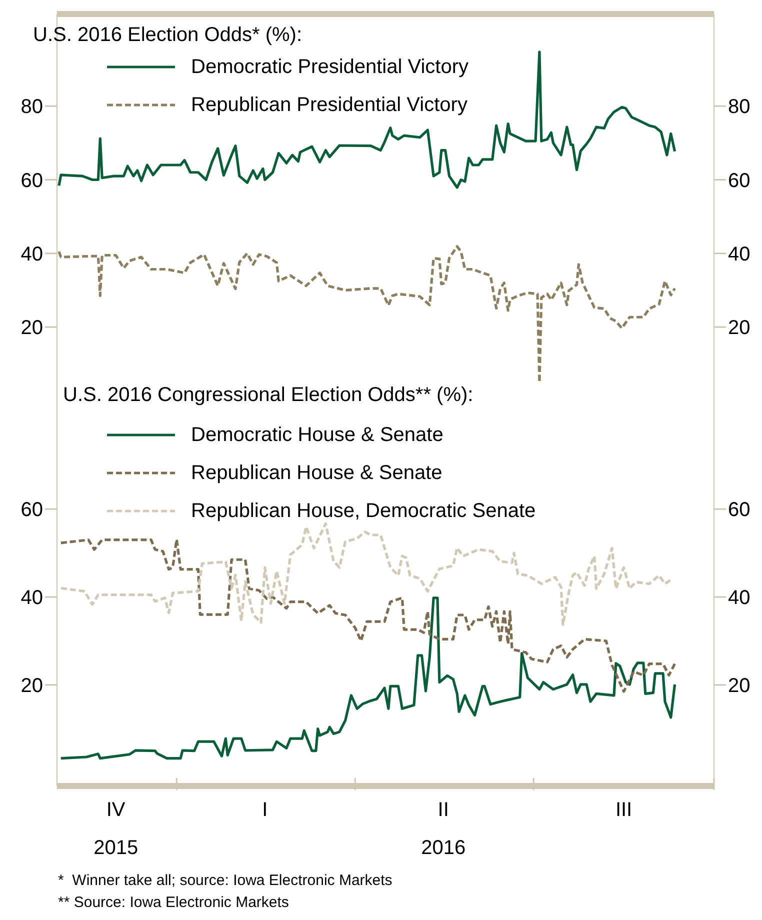 The image size is (762, 920). What do you see at coordinates (31, 107) in the screenshot?
I see `y-tick-label: 80` at bounding box center [31, 107].